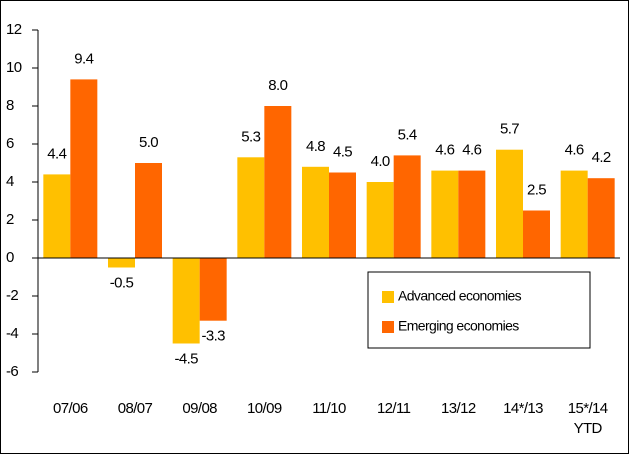 The height and width of the screenshot is (454, 629). I want to click on value-label: -3.3, so click(213, 336).